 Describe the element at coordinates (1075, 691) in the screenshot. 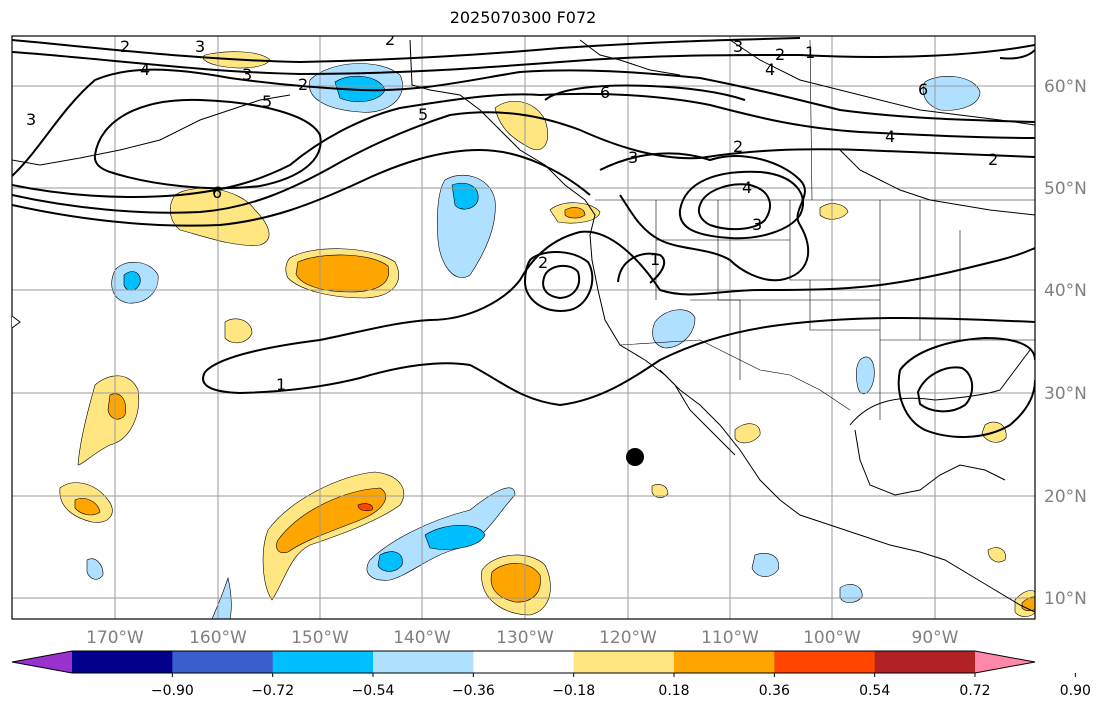

I see `colorbar-tick-label: 0.90` at that location.